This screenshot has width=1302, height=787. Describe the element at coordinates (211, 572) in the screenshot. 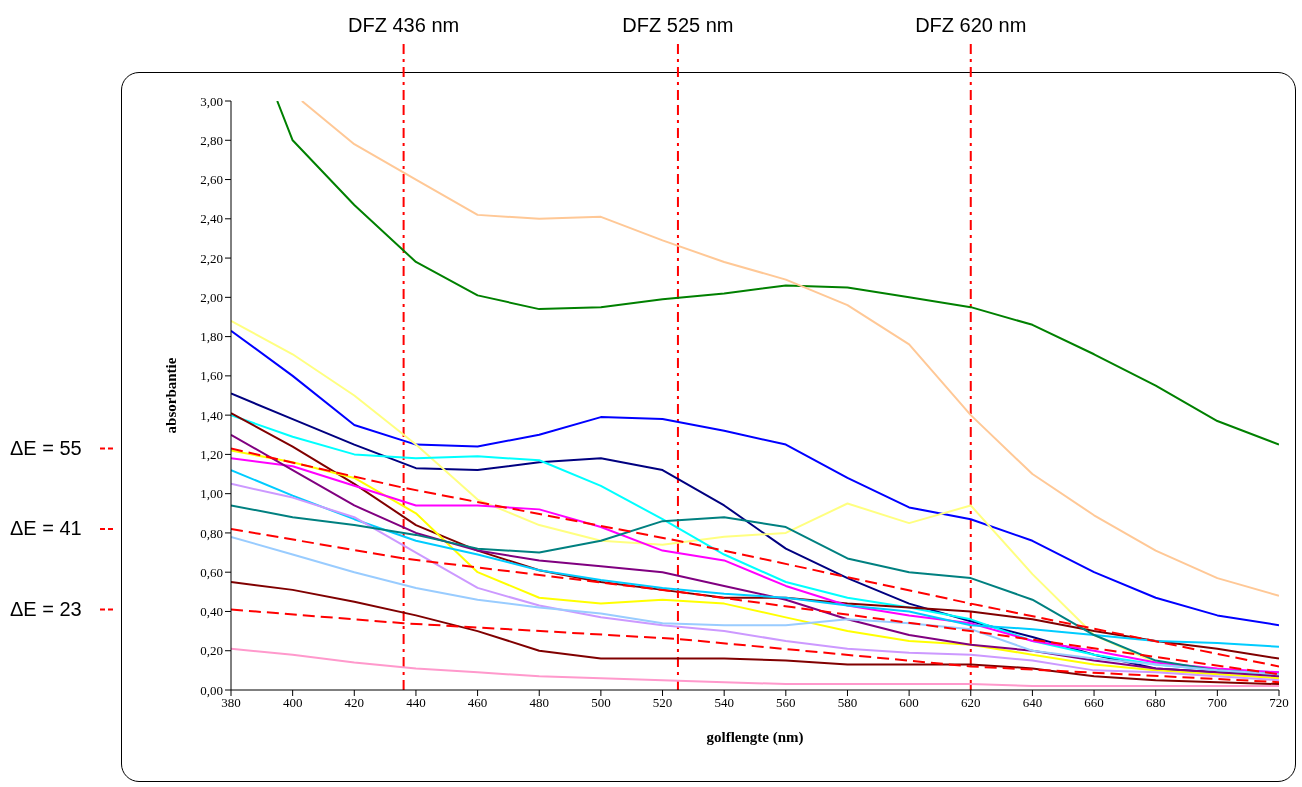

I see `y-tick-label: 0,60` at that location.